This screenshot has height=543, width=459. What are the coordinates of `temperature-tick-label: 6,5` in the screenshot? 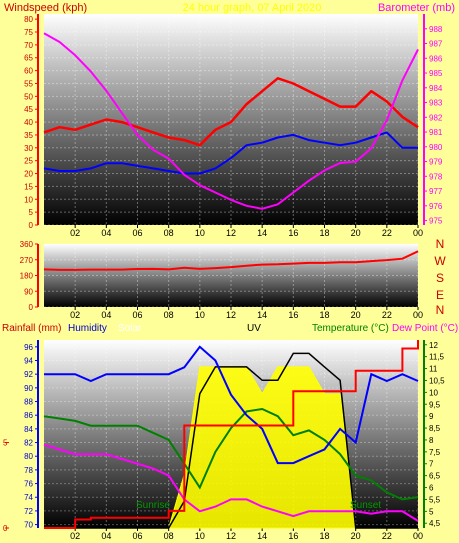 It's located at (435, 476).